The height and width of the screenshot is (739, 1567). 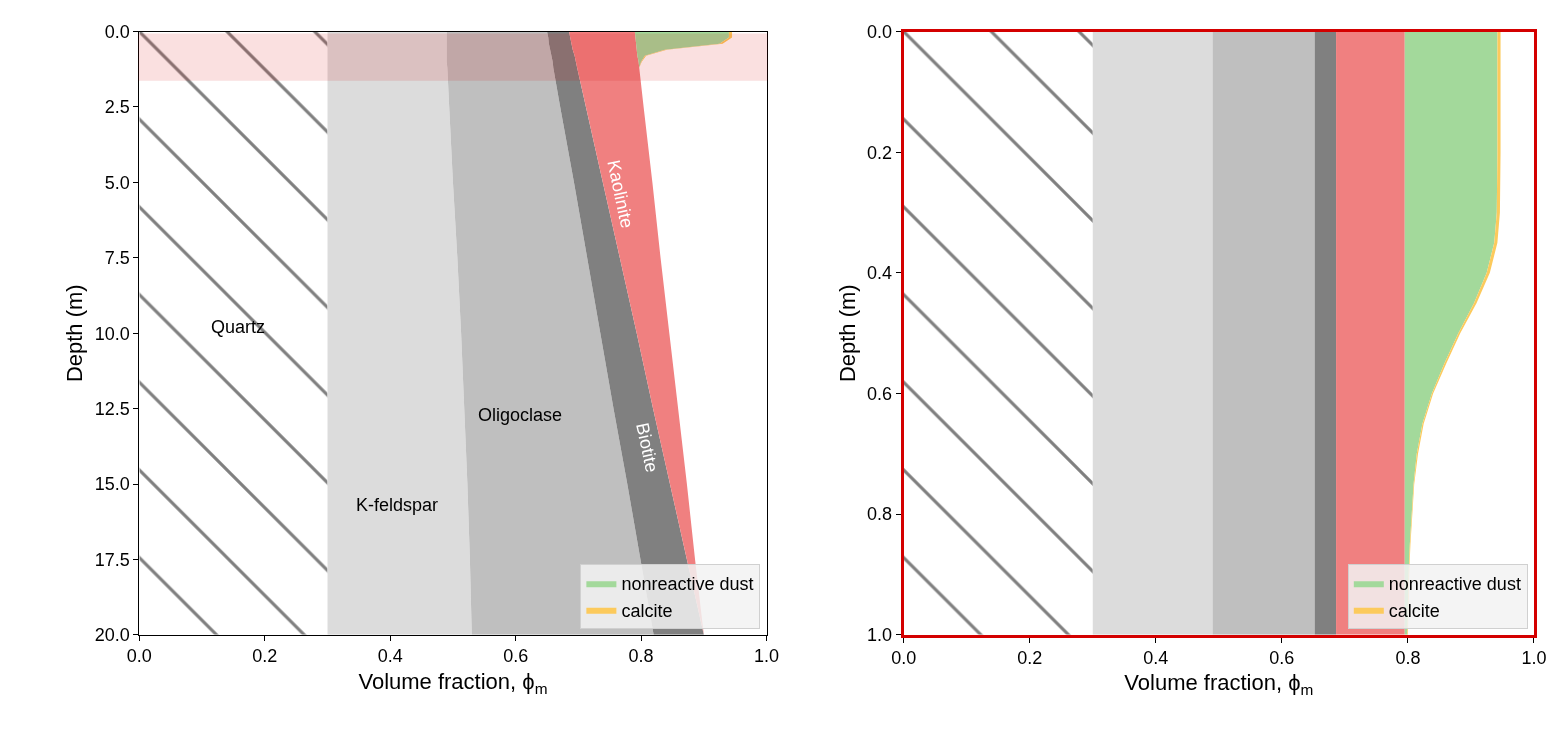 What do you see at coordinates (880, 393) in the screenshot?
I see `y-tick-label: 0.6` at bounding box center [880, 393].